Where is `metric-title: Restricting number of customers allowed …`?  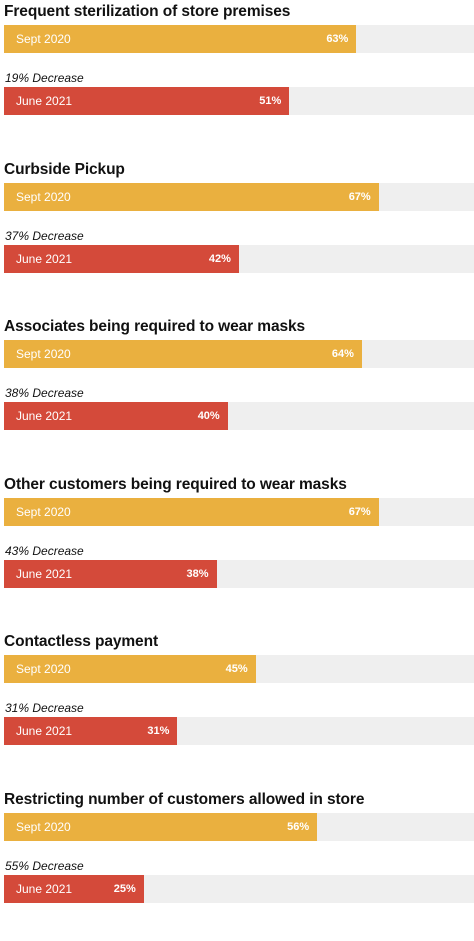 metric-title: Restricting number of customers allowed … is located at coordinates (184, 799).